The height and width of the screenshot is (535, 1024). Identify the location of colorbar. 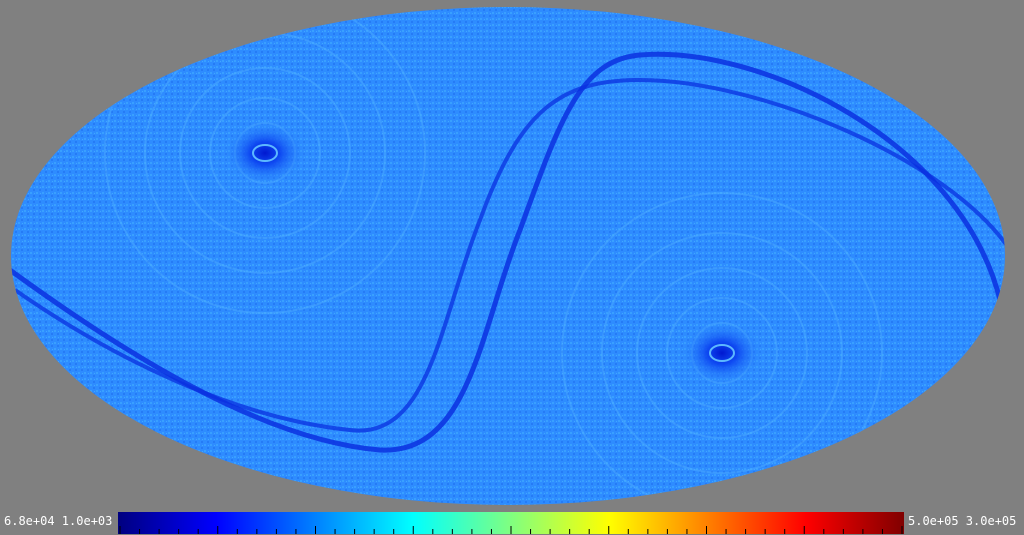
(511, 523).